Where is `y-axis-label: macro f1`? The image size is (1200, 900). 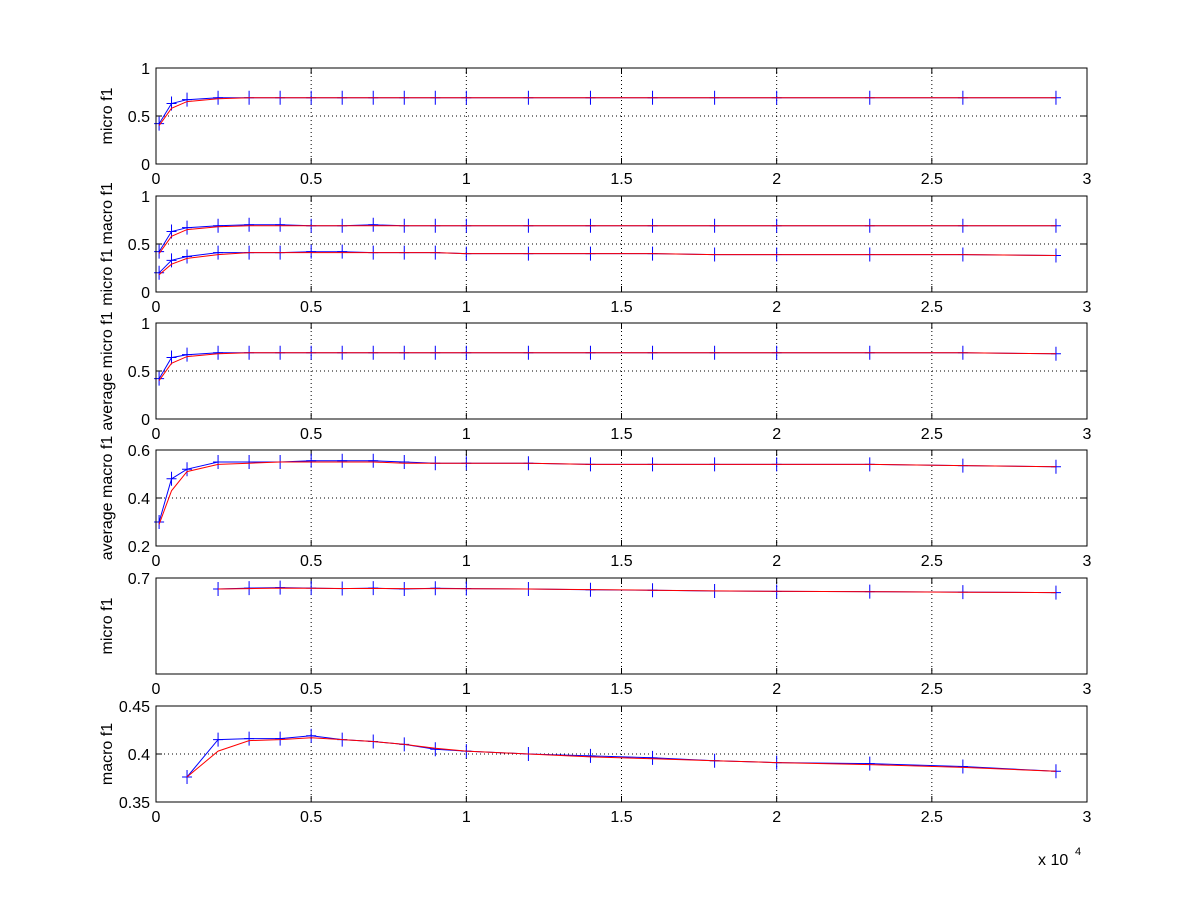
y-axis-label: macro f1 is located at coordinates (107, 754).